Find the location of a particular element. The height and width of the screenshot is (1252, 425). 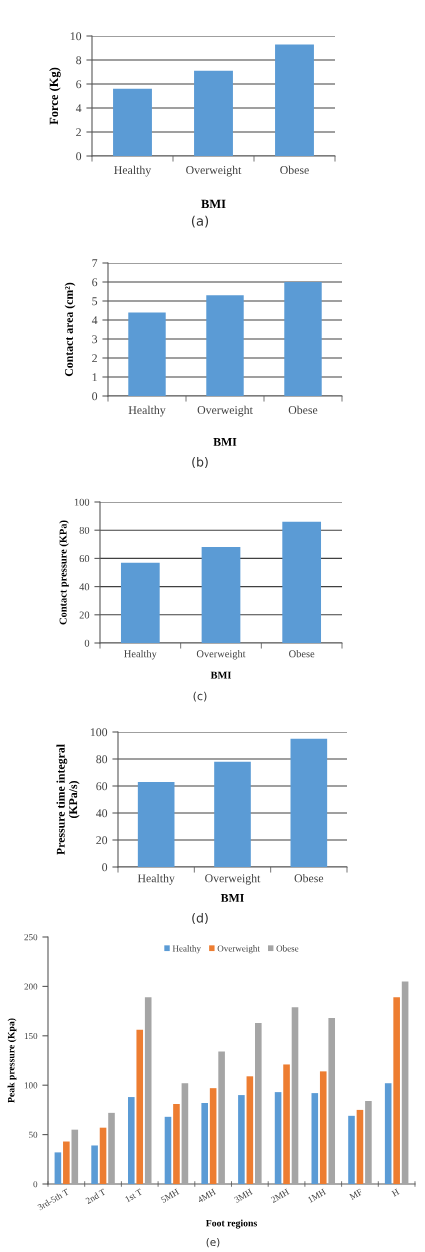

y-tick-label: 250 is located at coordinates (31, 937).